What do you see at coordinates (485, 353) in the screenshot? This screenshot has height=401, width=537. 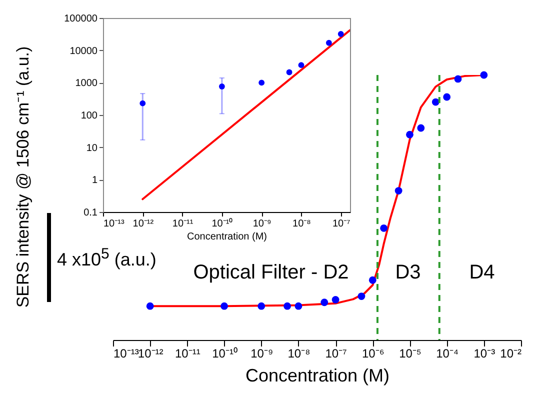 I see `x-tick-label: 10⁻³` at bounding box center [485, 353].